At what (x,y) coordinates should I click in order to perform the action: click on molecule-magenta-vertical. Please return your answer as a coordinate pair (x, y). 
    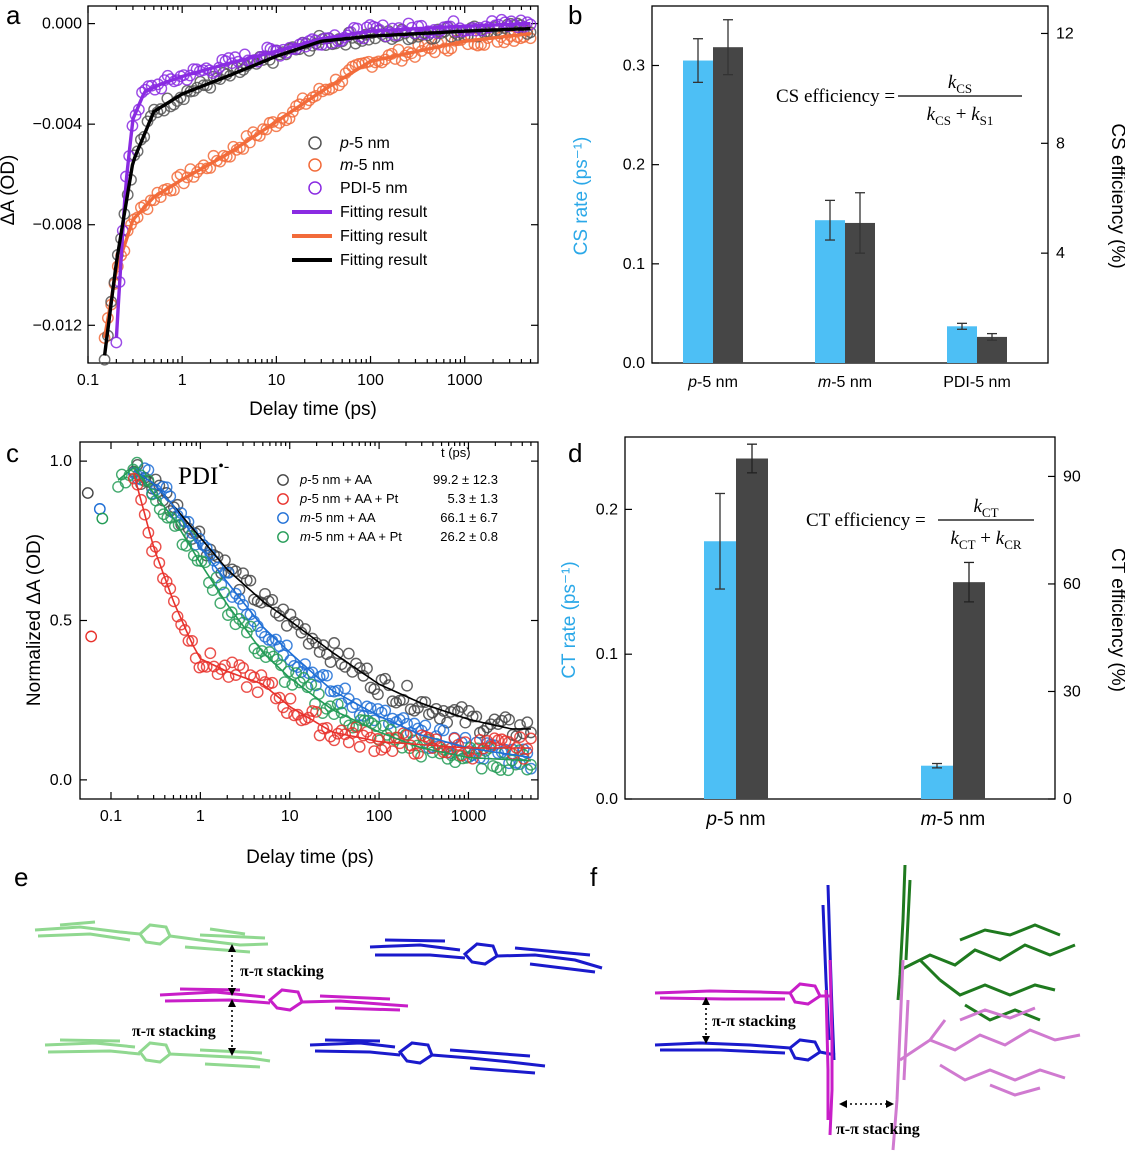
    Looking at the image, I should click on (744, 1047).